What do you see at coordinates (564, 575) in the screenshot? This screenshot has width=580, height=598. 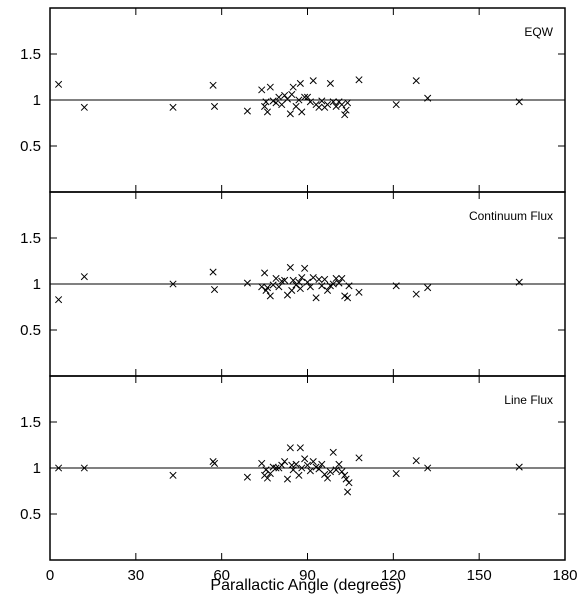 I see `x-tick-label: 180` at bounding box center [564, 575].